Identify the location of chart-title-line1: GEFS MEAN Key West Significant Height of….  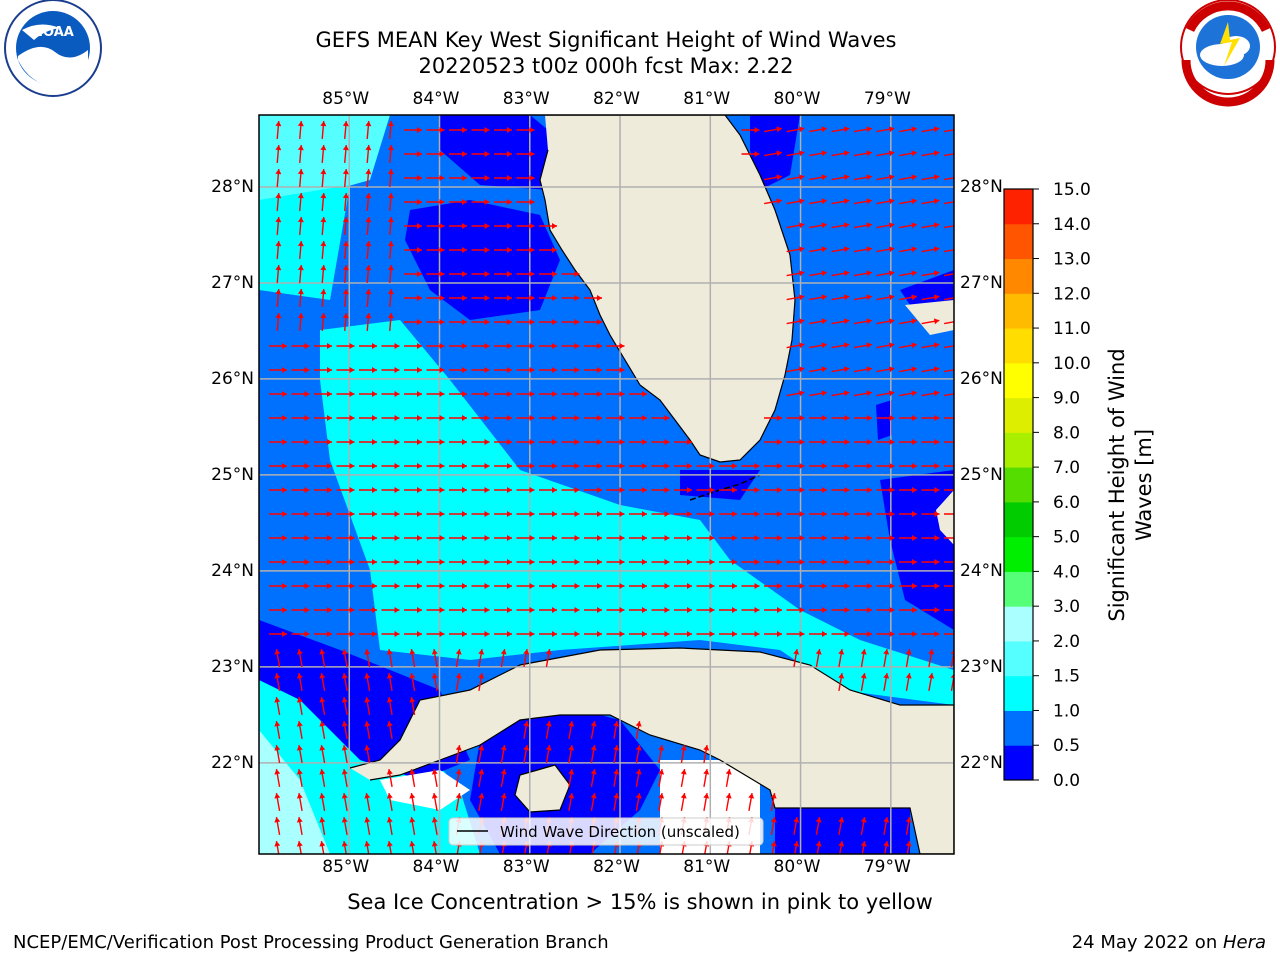
(606, 40).